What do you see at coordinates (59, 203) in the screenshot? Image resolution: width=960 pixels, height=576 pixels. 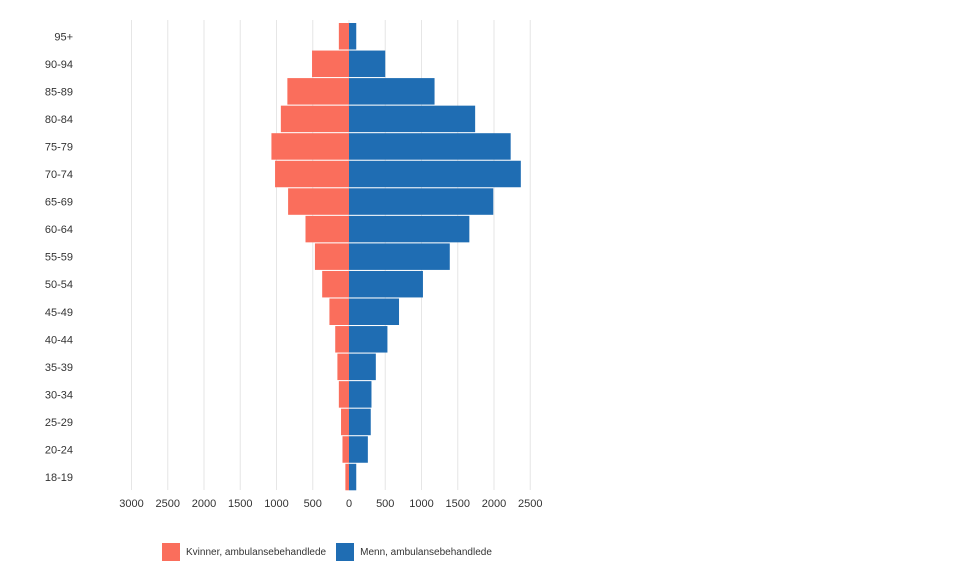 I see `category-label: 65-69` at bounding box center [59, 203].